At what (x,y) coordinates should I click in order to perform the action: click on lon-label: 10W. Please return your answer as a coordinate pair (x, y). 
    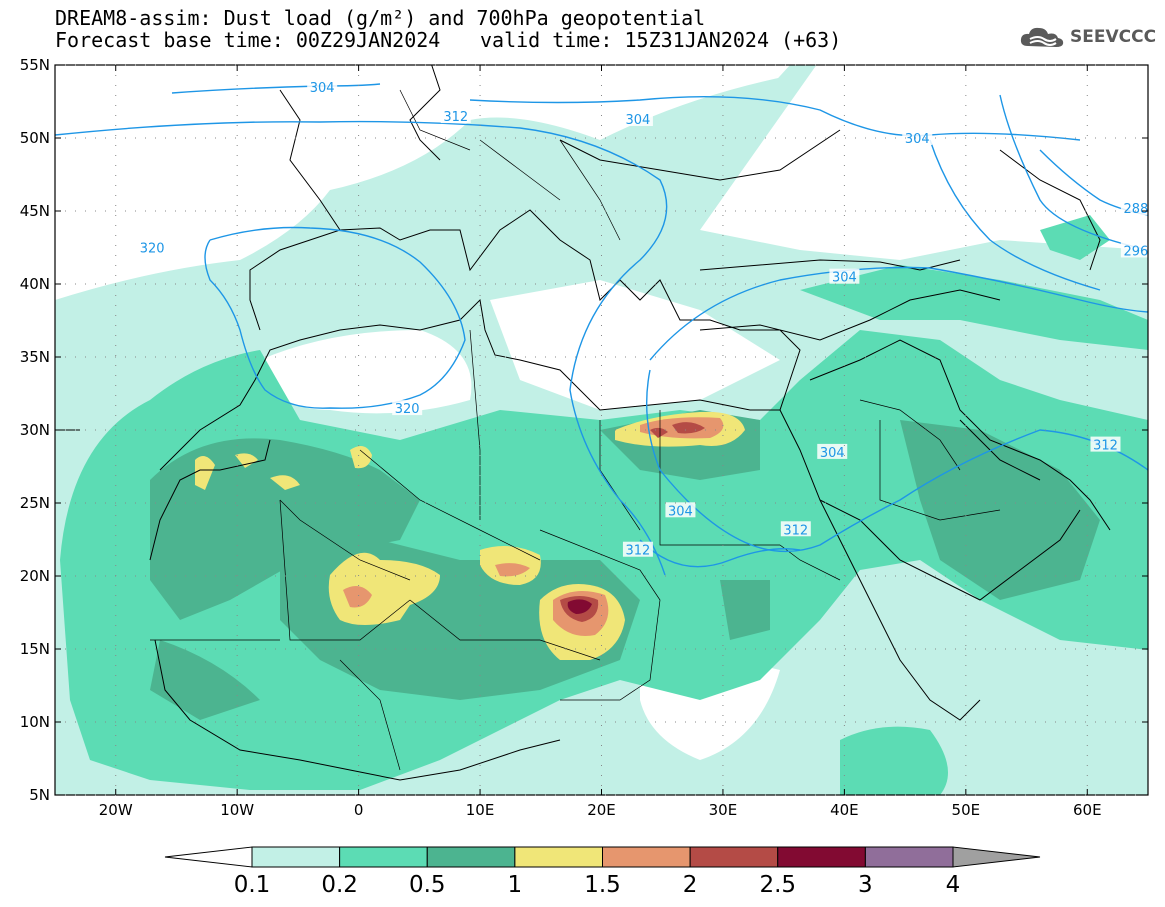
    Looking at the image, I should click on (237, 810).